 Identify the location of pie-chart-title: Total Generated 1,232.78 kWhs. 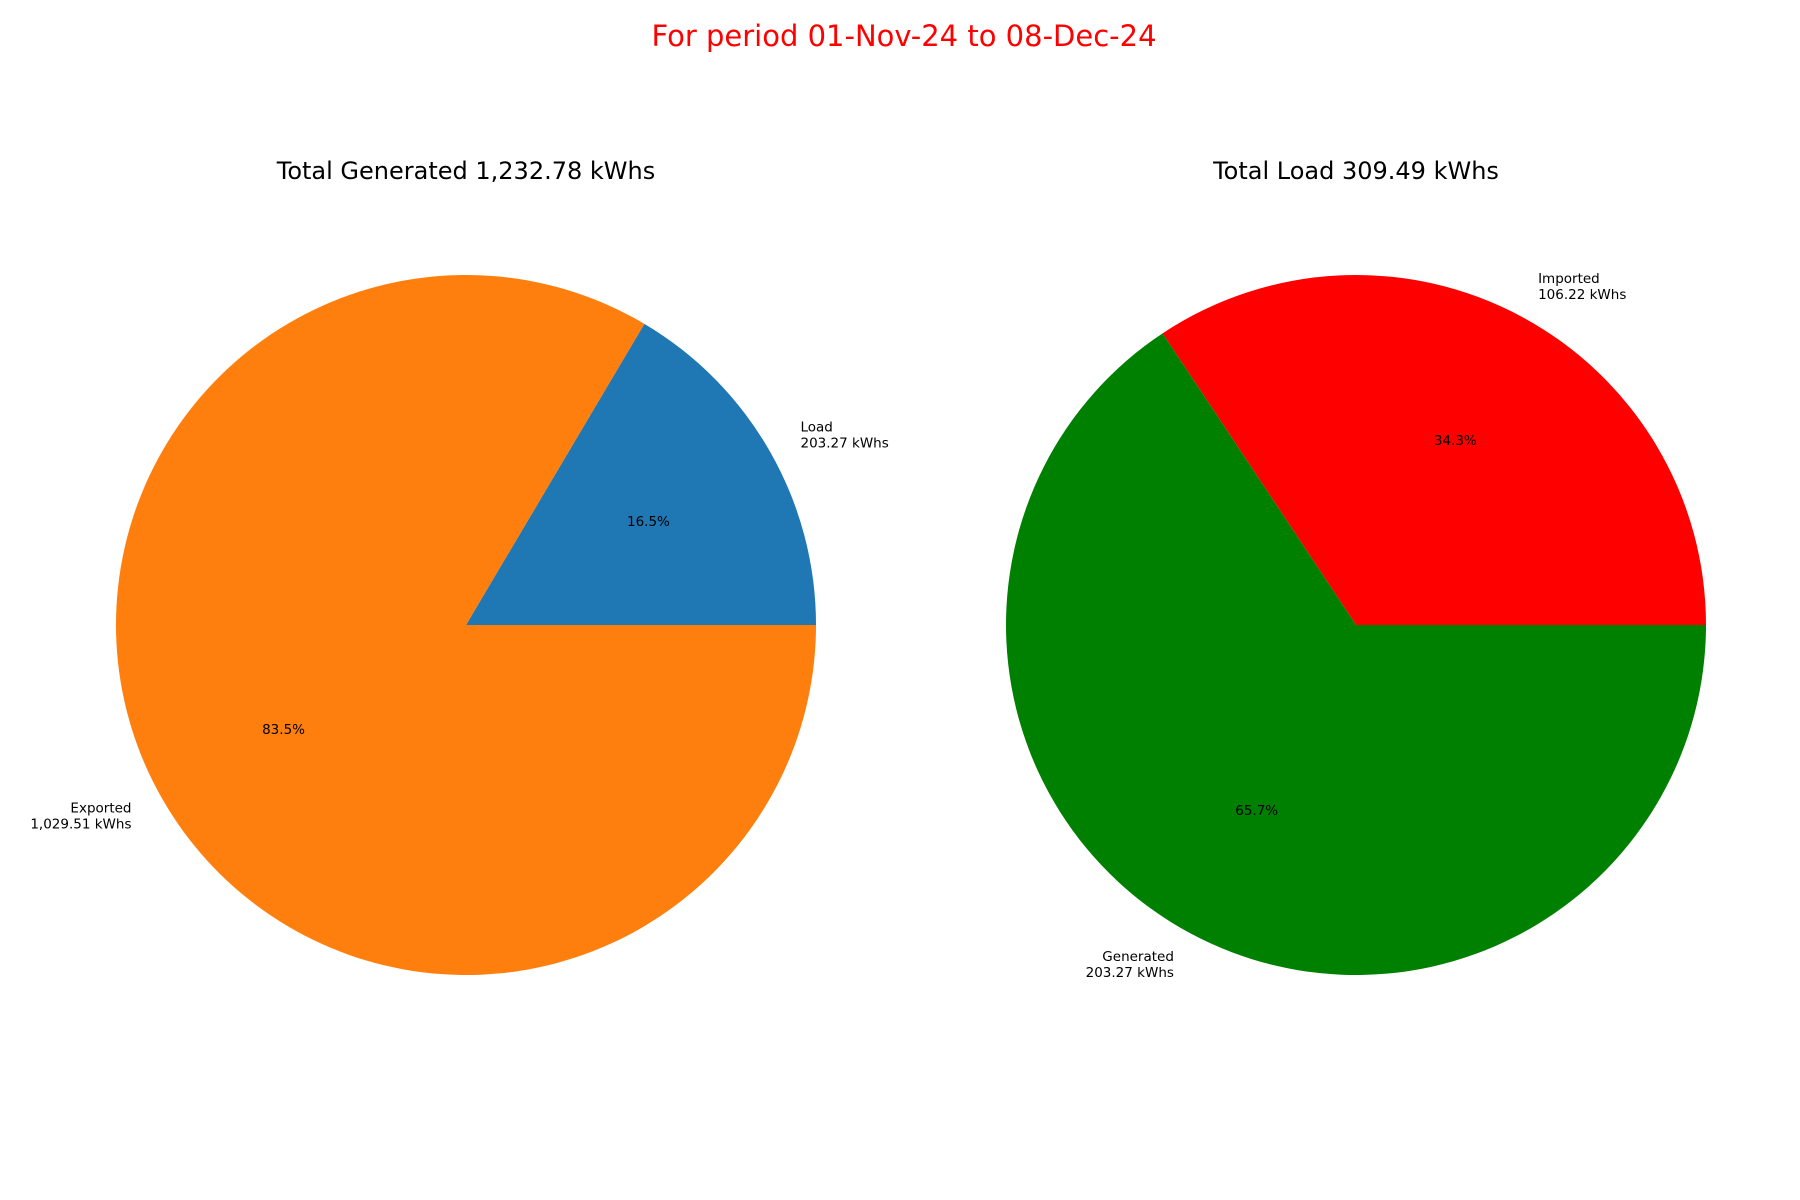
(465, 171).